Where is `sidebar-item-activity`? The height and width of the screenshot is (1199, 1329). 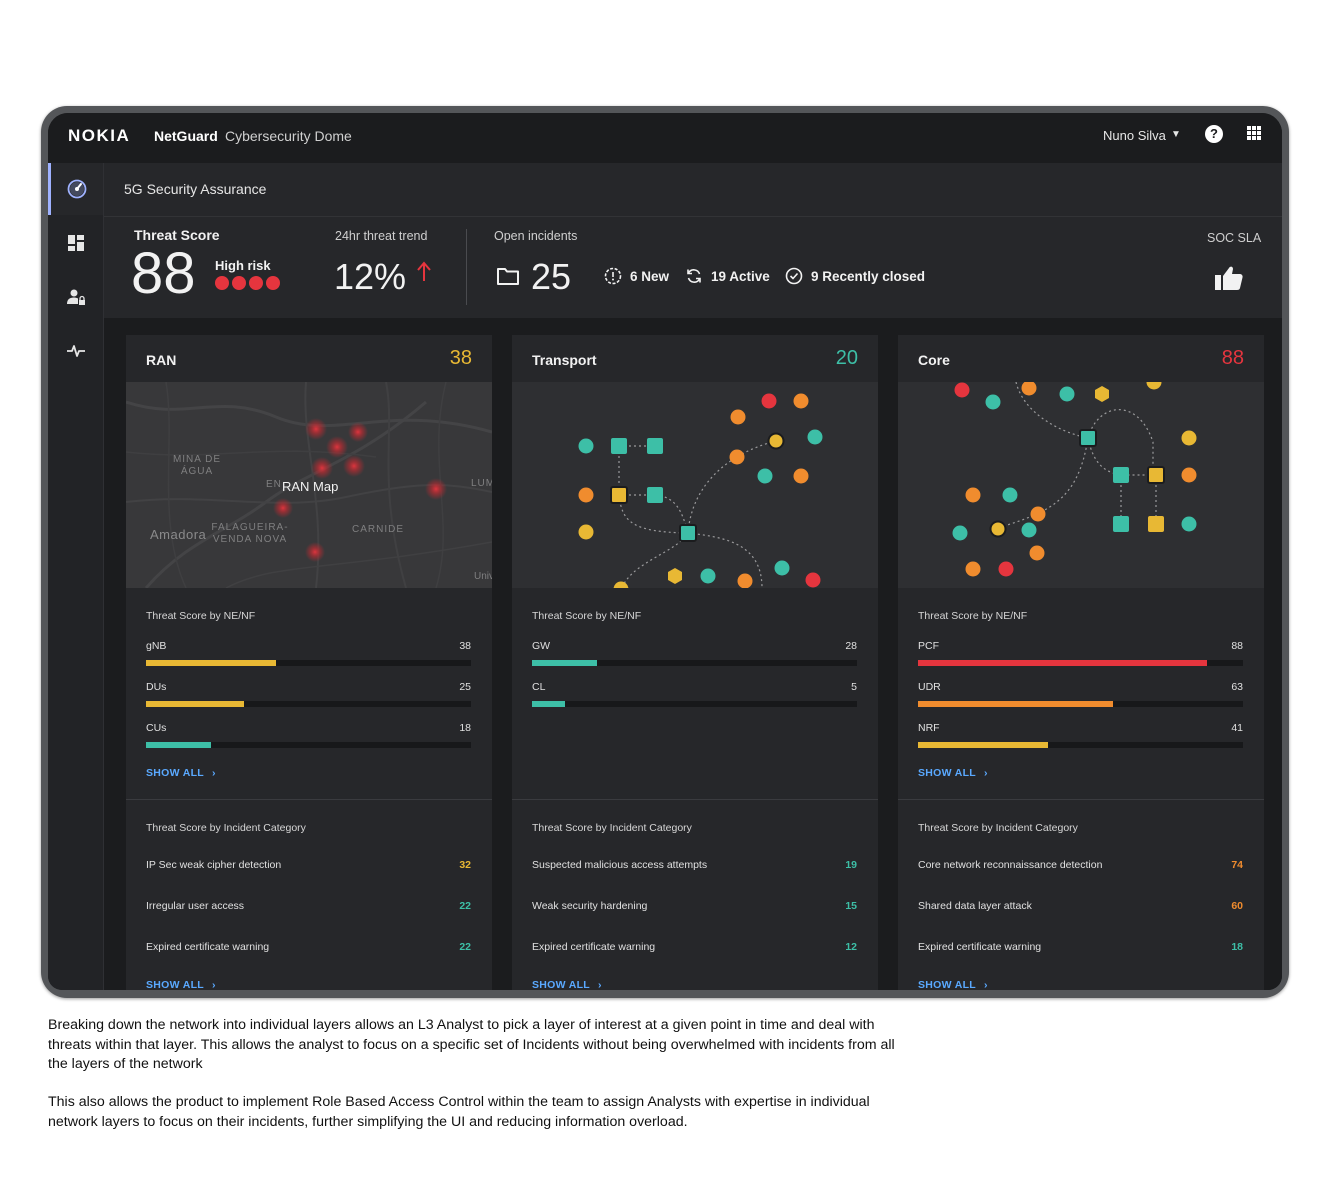
sidebar-item-activity is located at coordinates (75, 351).